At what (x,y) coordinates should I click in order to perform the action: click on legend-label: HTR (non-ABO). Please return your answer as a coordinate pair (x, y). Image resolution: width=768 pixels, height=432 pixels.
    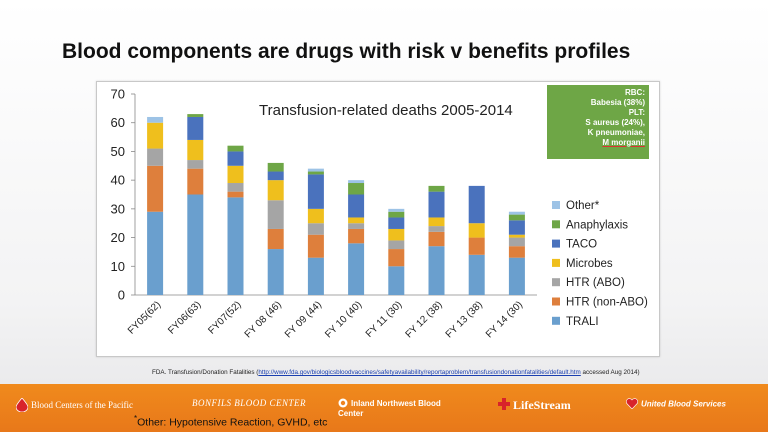
    Looking at the image, I should click on (607, 303).